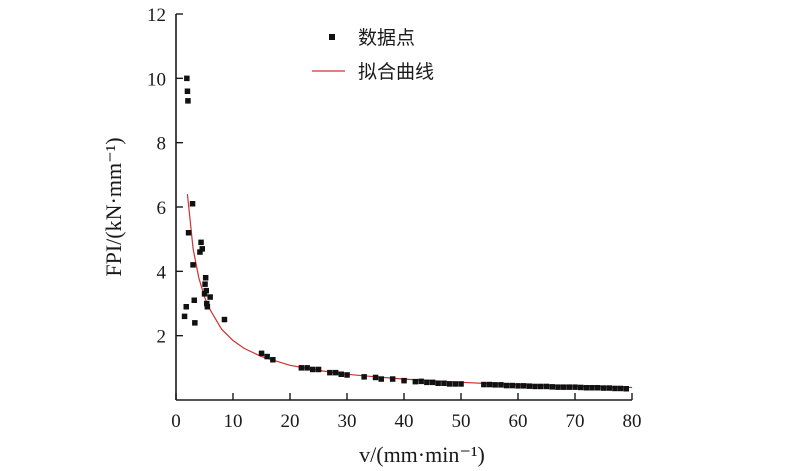 Image resolution: width=800 pixels, height=471 pixels. I want to click on x-ticks: 0 10 20 30 40 50 60 70 80, so click(406, 412).